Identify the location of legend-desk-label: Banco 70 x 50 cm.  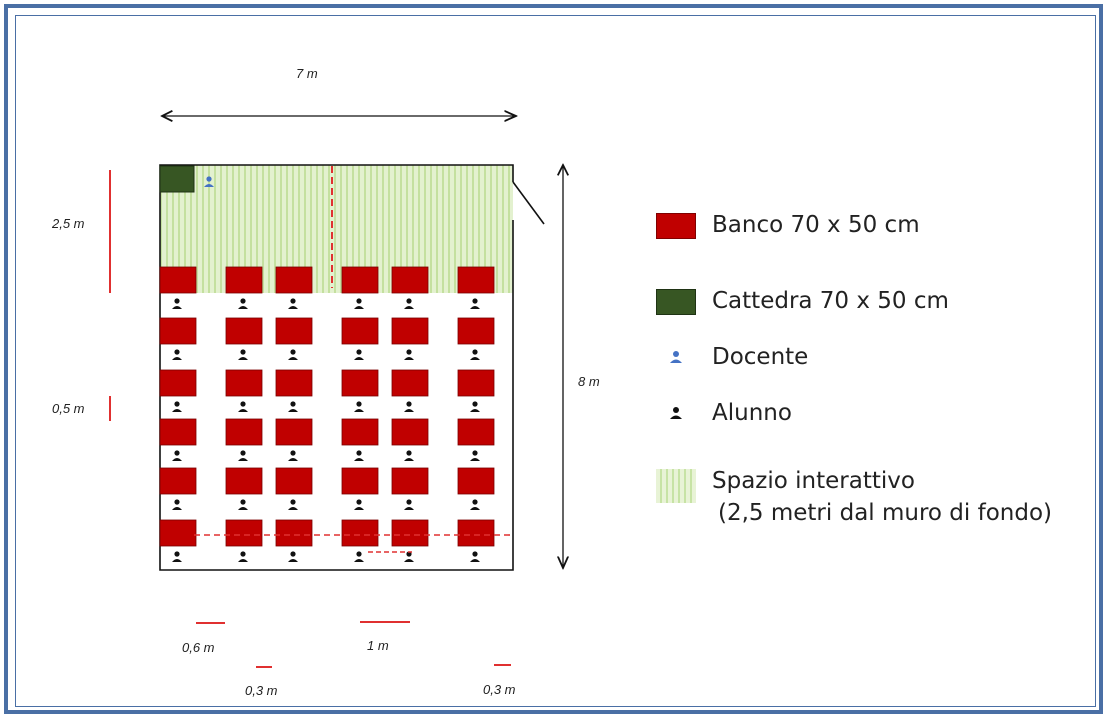
(816, 225).